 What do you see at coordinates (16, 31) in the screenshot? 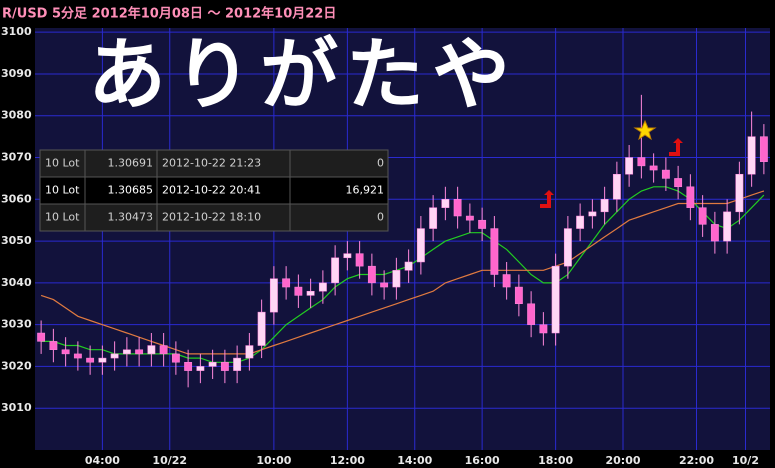
I see `y-tick-label: 3100` at bounding box center [16, 31].